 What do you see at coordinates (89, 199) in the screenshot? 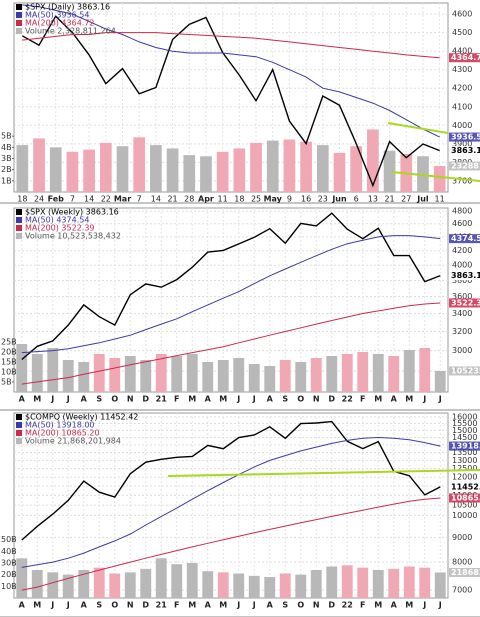
I see `x-tick-label: 14` at bounding box center [89, 199].